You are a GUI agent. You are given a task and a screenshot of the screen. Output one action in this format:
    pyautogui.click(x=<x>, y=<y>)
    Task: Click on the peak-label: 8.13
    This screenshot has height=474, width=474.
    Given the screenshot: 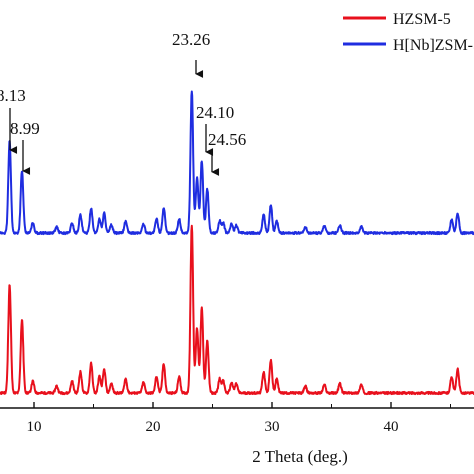 What is the action you would take?
    pyautogui.click(x=13, y=95)
    